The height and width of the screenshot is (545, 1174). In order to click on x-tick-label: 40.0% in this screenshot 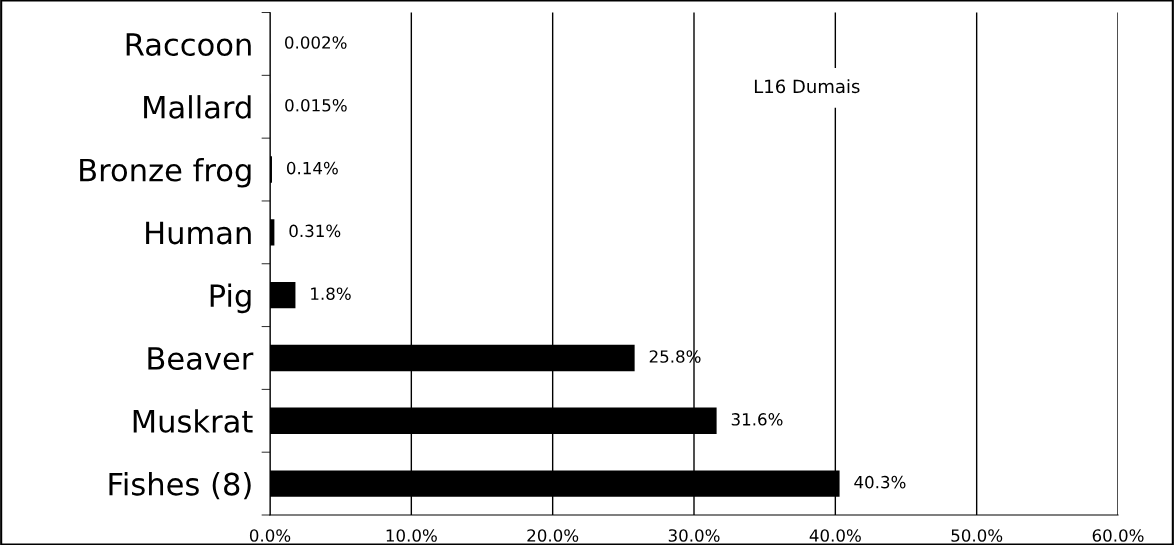, I will do `click(835, 535)`.